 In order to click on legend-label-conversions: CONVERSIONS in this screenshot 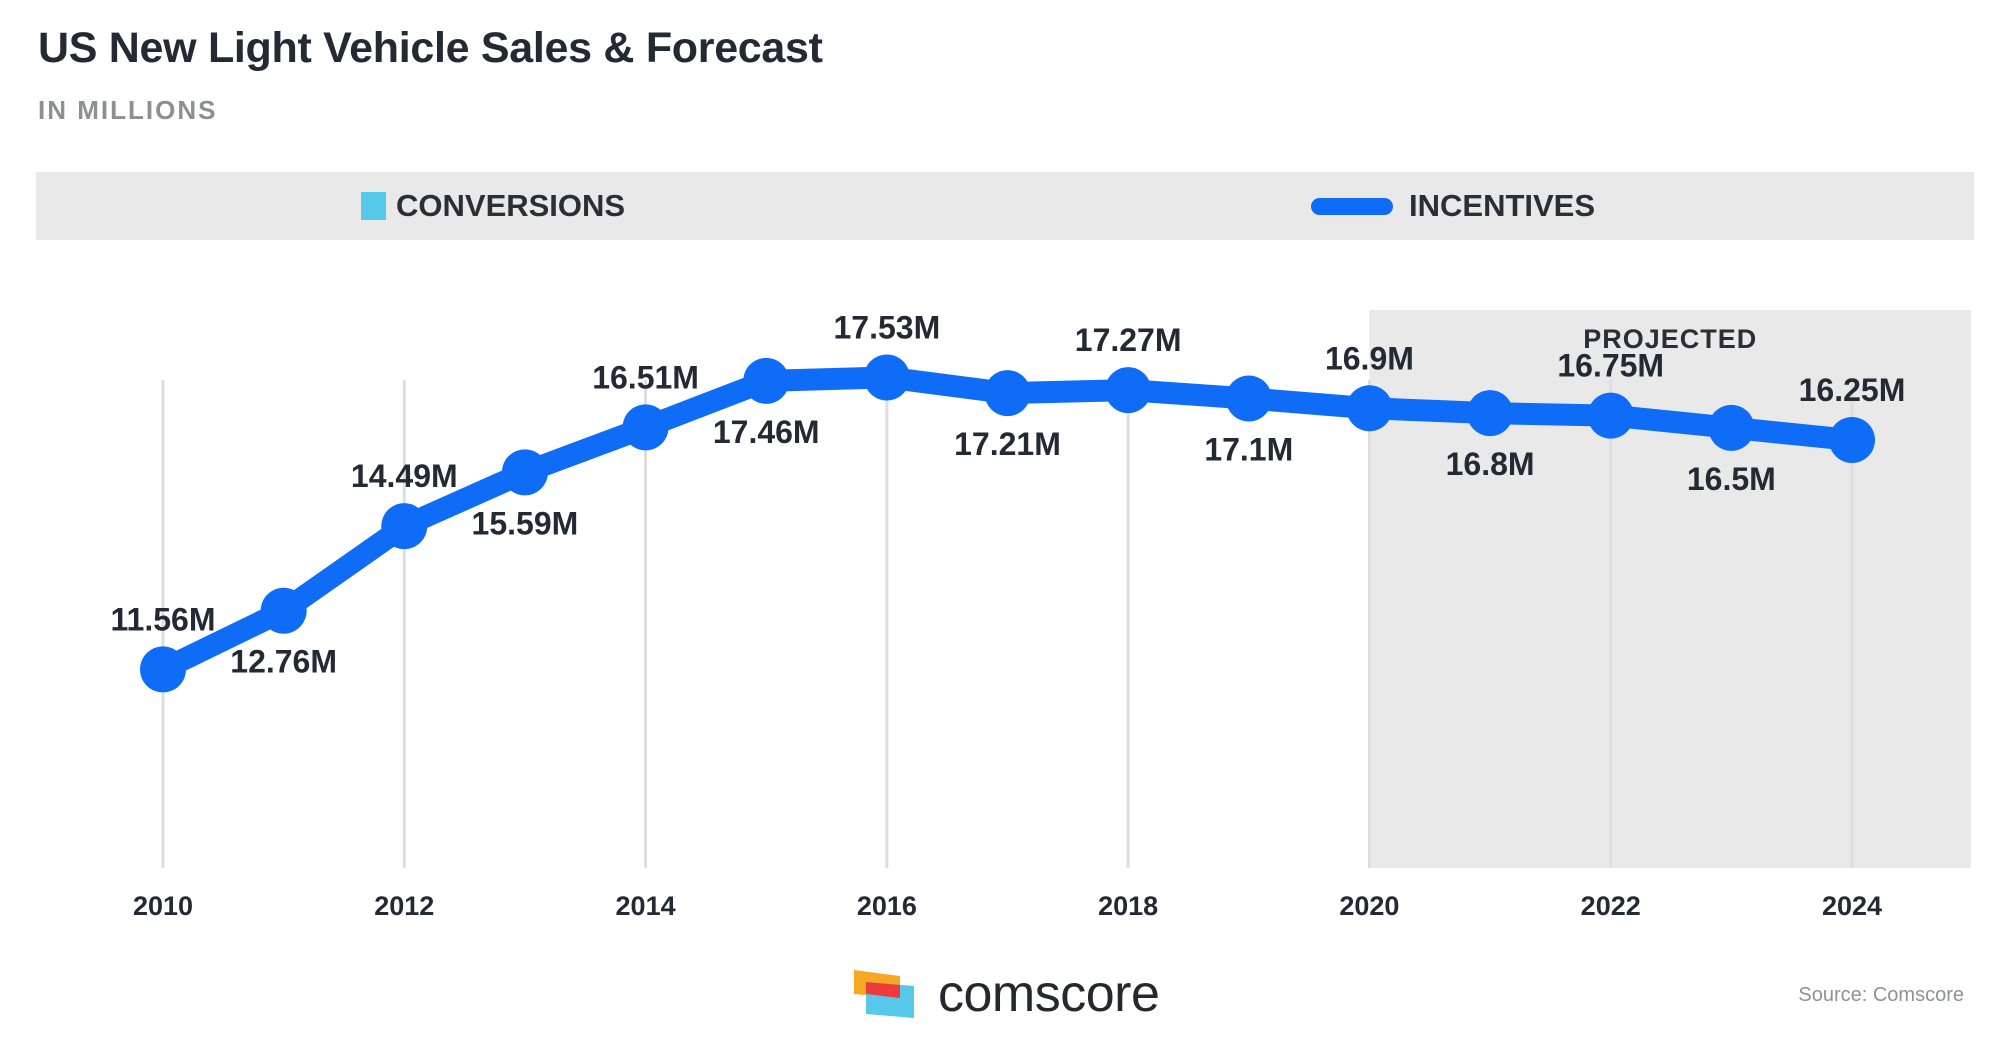, I will do `click(511, 205)`.